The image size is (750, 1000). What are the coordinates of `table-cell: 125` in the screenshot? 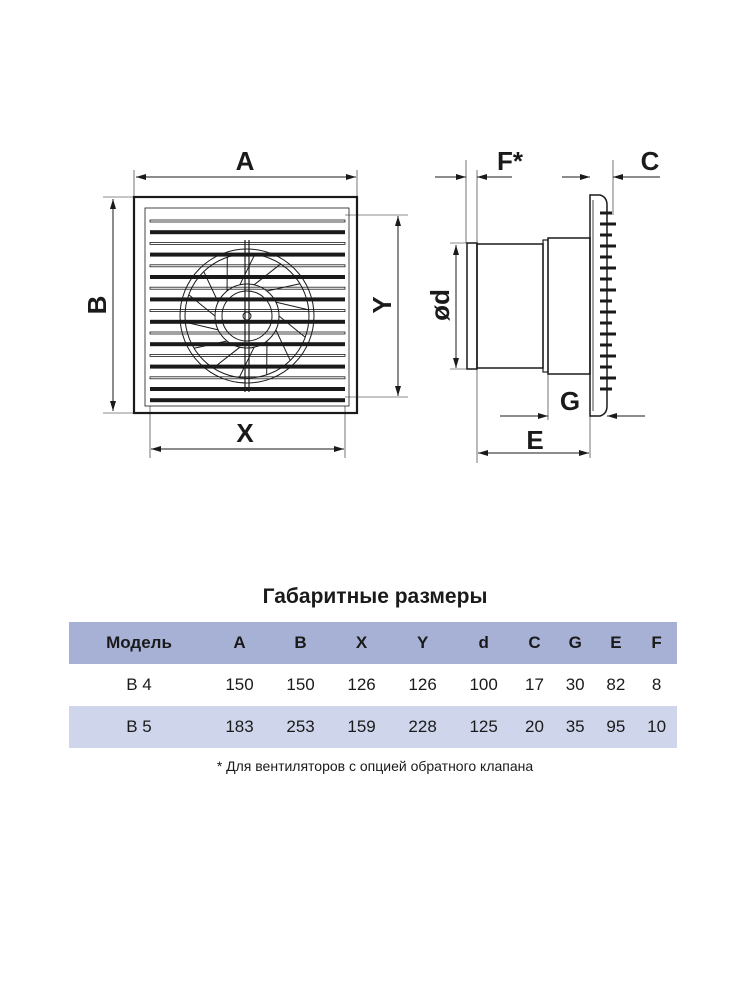 It's located at (483, 726).